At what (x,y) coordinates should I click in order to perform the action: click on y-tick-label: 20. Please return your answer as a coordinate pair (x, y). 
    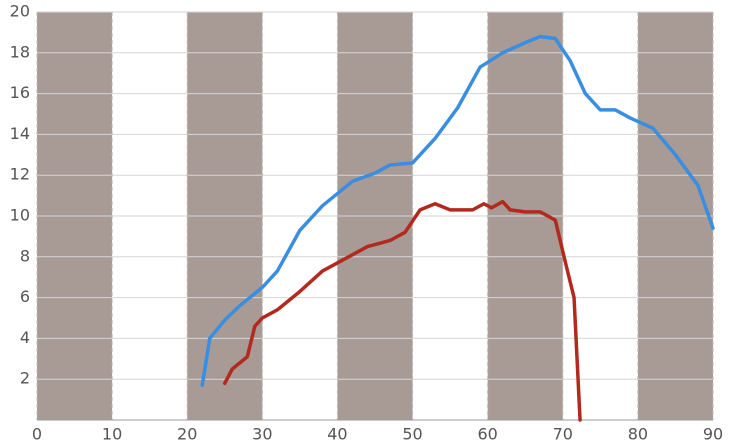
    Looking at the image, I should click on (20, 11).